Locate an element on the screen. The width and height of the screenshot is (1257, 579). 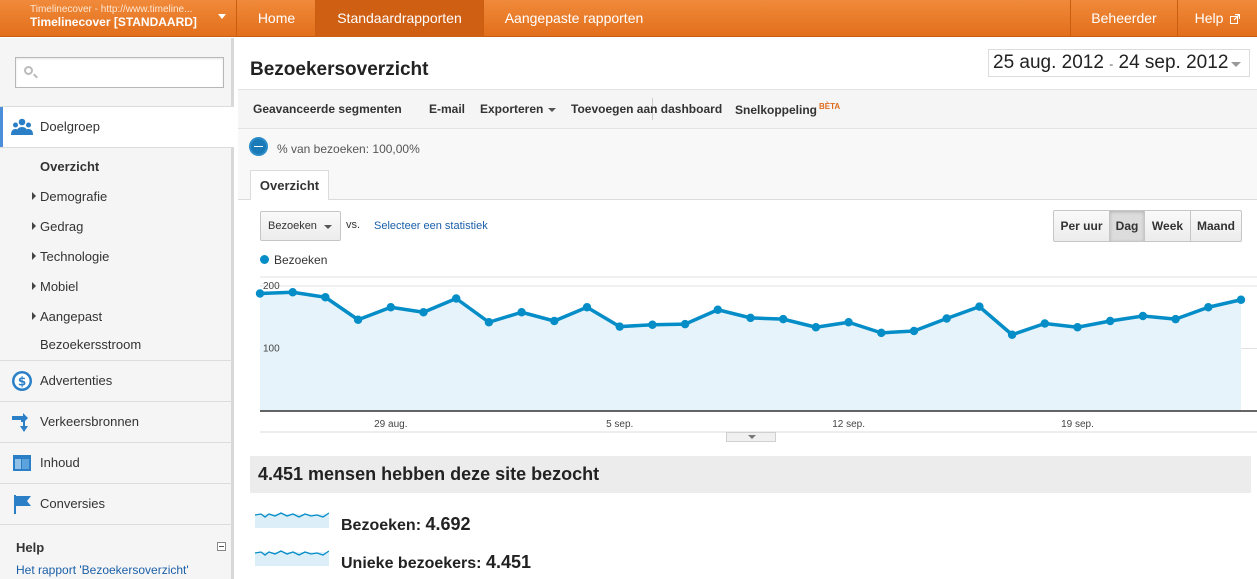
nav-admin: Beheerder is located at coordinates (1124, 18).